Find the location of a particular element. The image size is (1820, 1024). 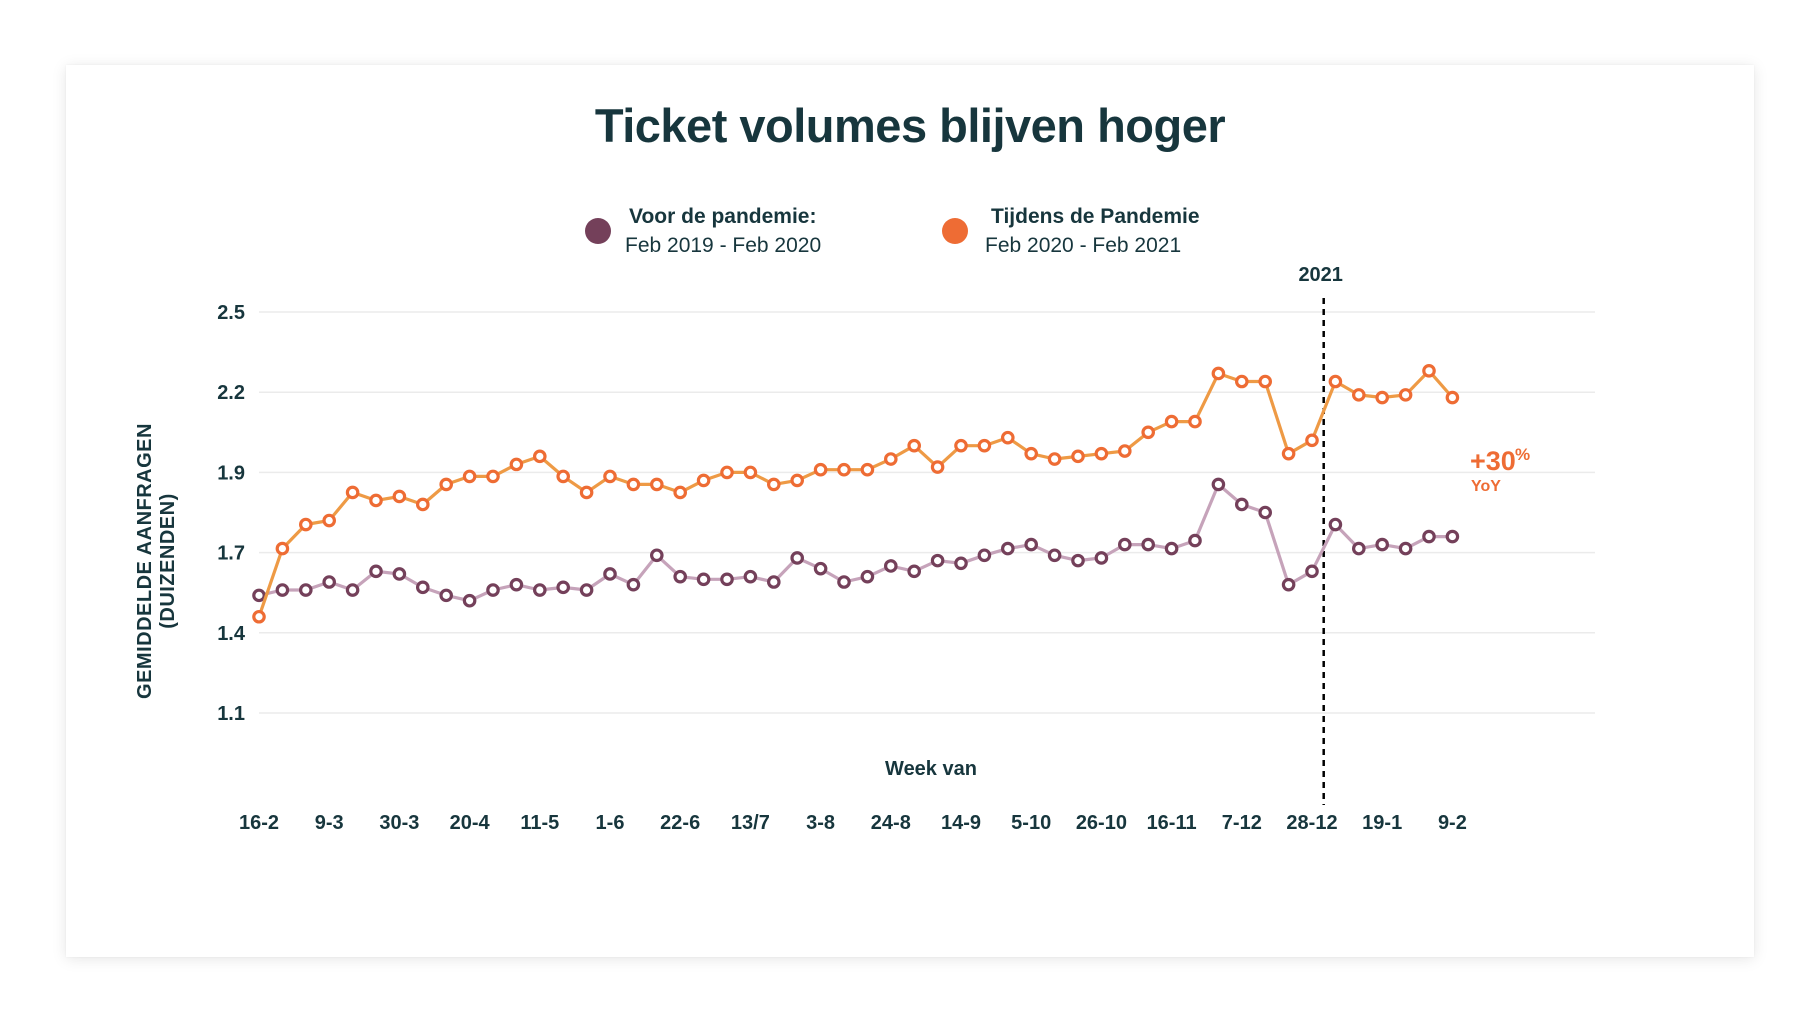

legend-series-name: Voor de pandemie: is located at coordinates (723, 216).